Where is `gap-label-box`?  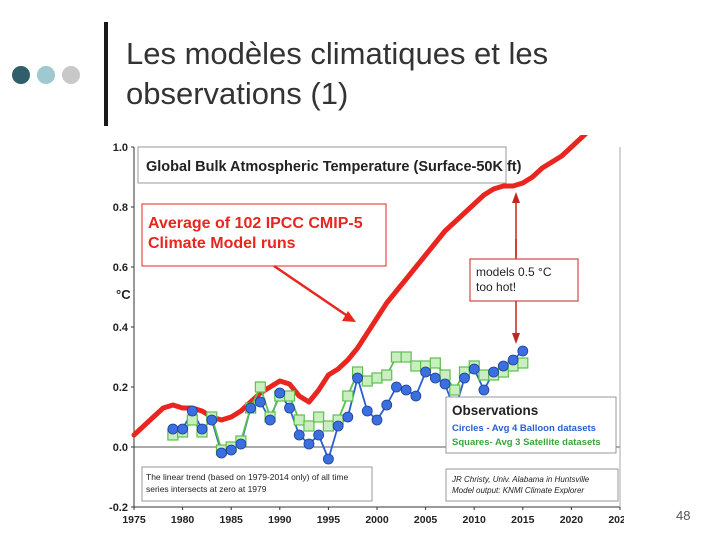 gap-label-box is located at coordinates (524, 280).